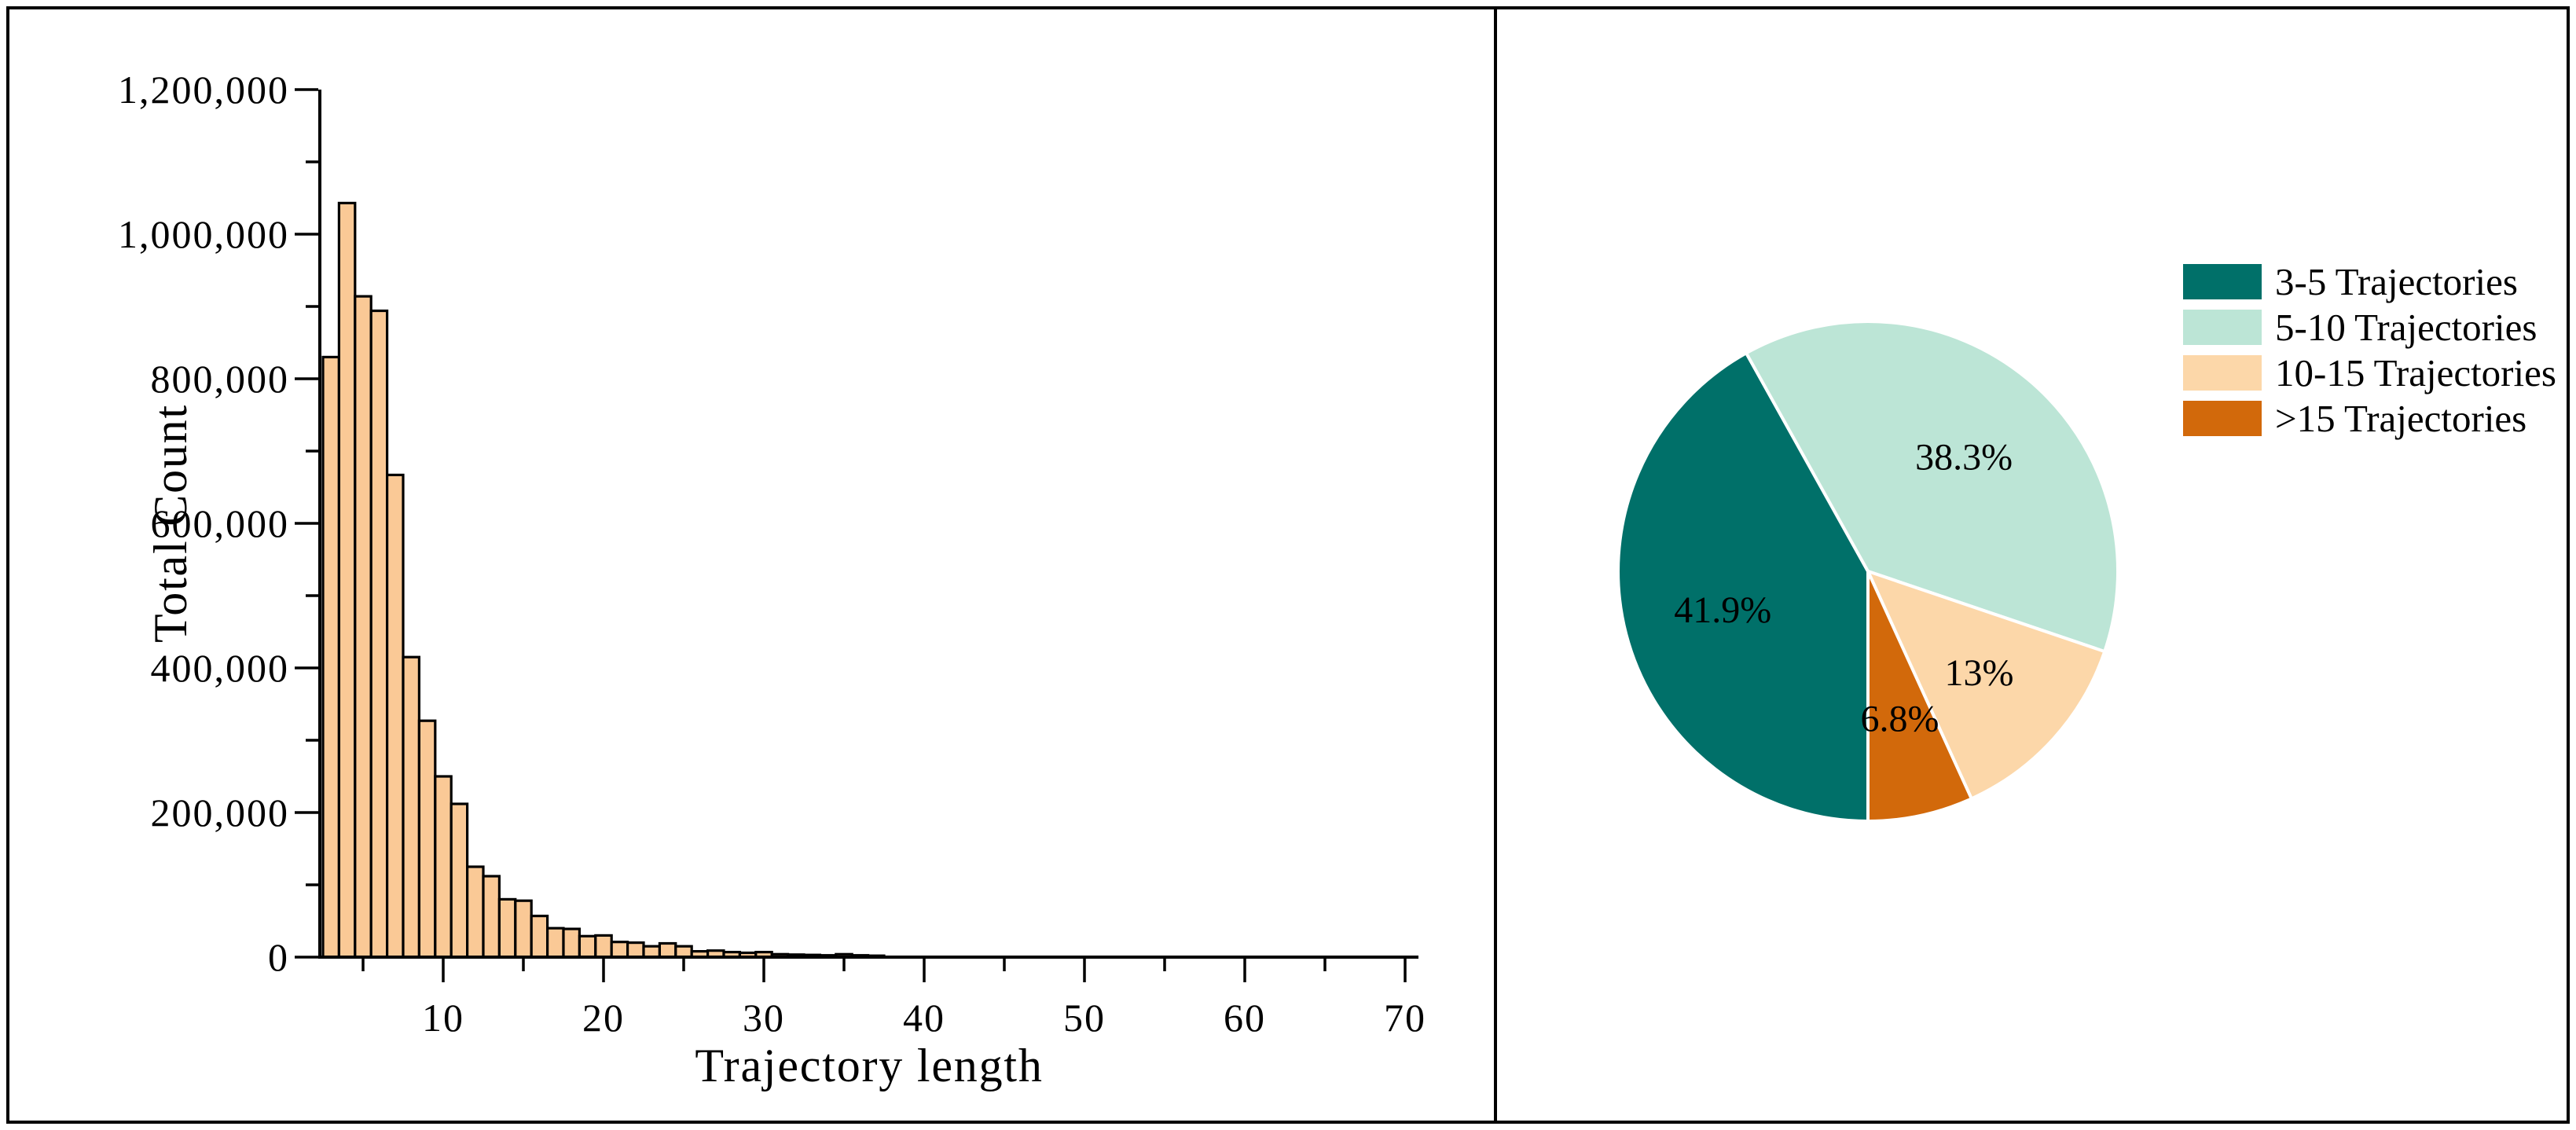 Image resolution: width=2576 pixels, height=1130 pixels. What do you see at coordinates (764, 1018) in the screenshot?
I see `x-tick-label: 30` at bounding box center [764, 1018].